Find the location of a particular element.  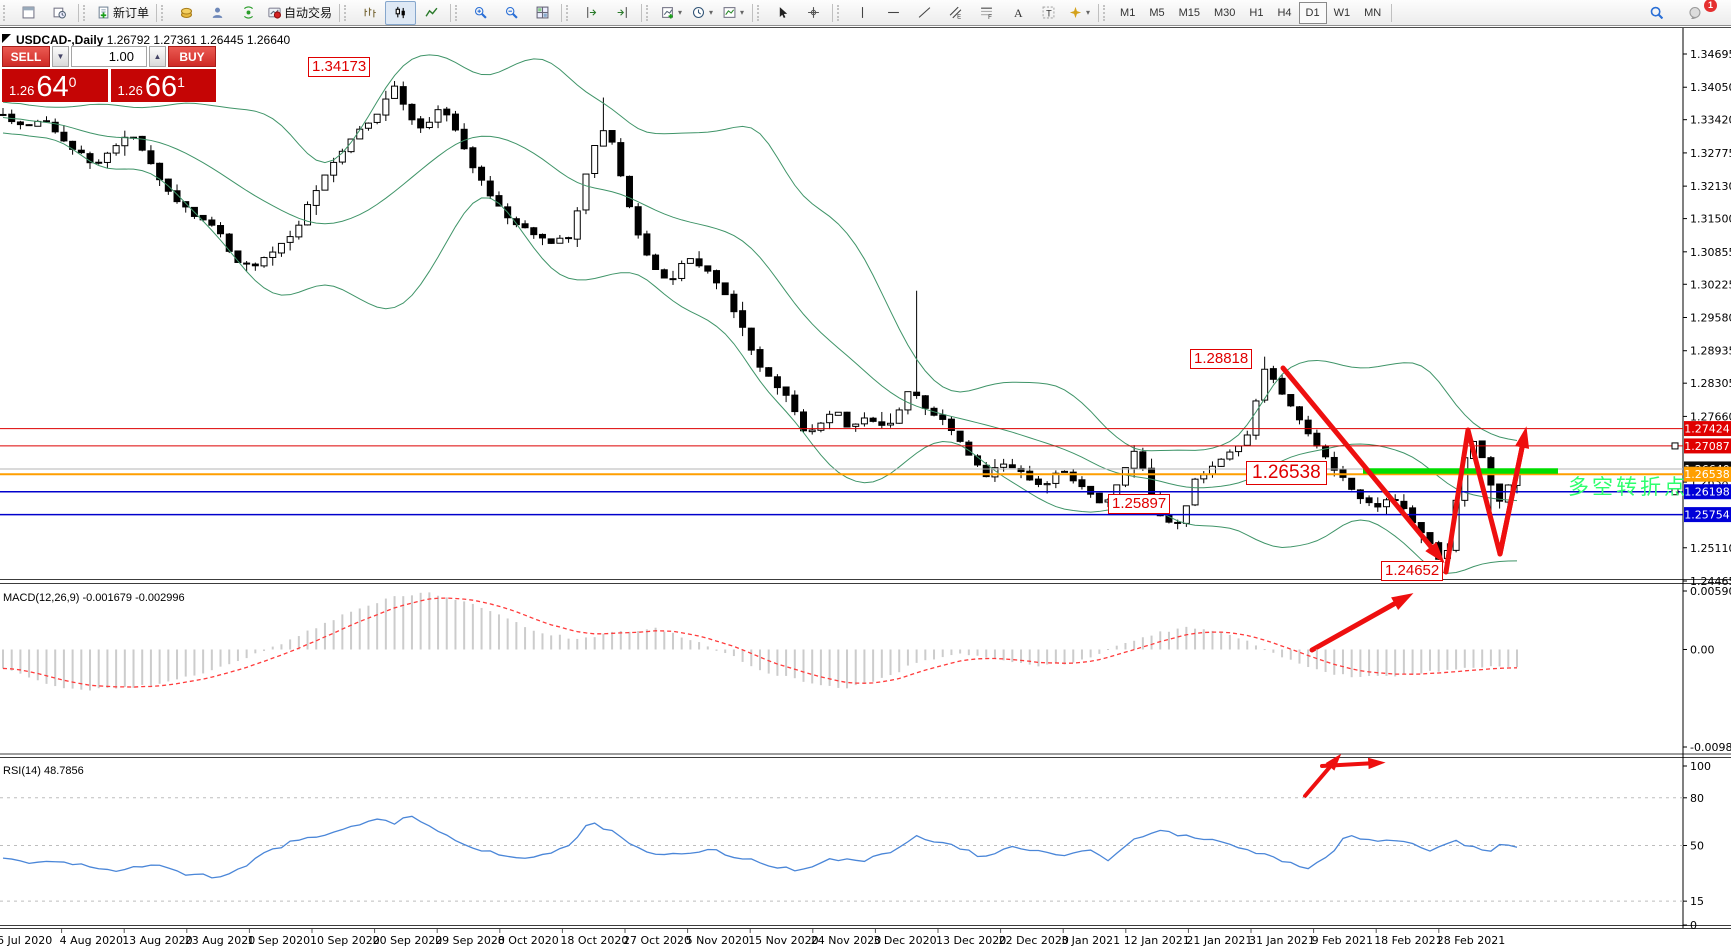

bar-chart-icon is located at coordinates (369, 13).